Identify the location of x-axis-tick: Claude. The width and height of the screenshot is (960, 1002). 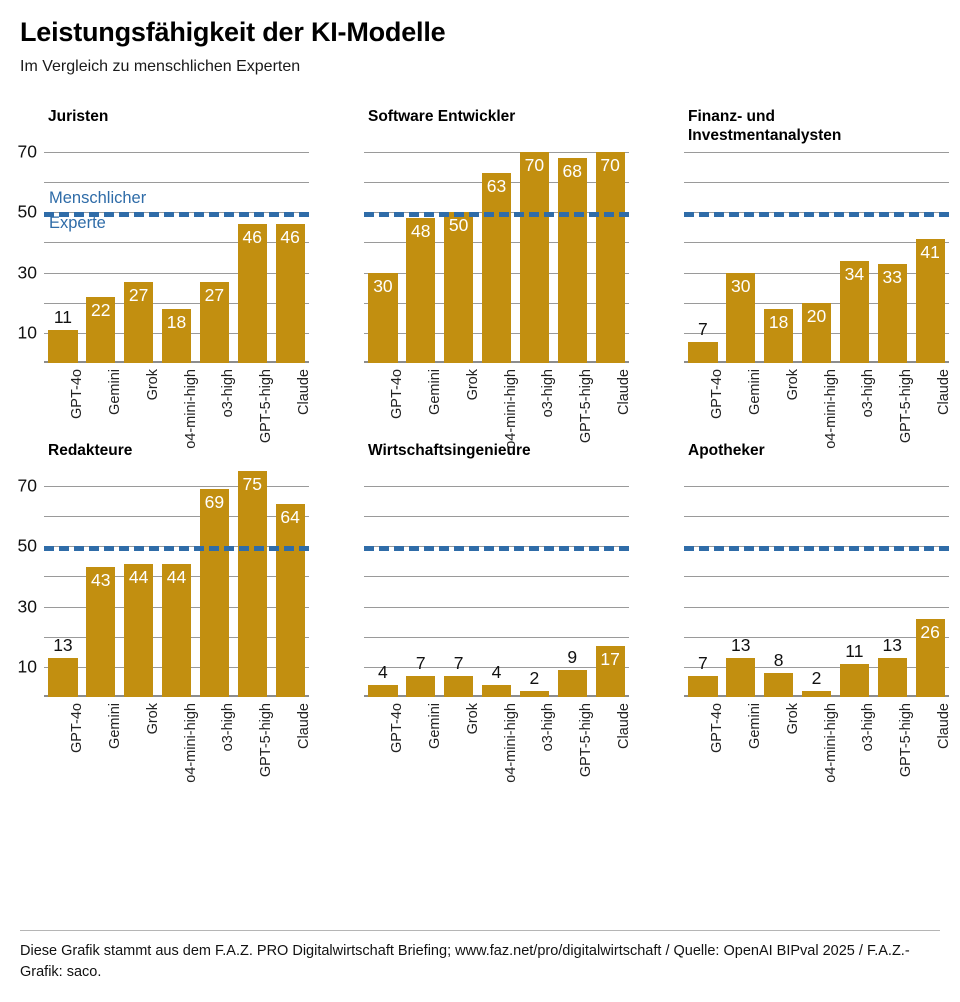
(932, 738).